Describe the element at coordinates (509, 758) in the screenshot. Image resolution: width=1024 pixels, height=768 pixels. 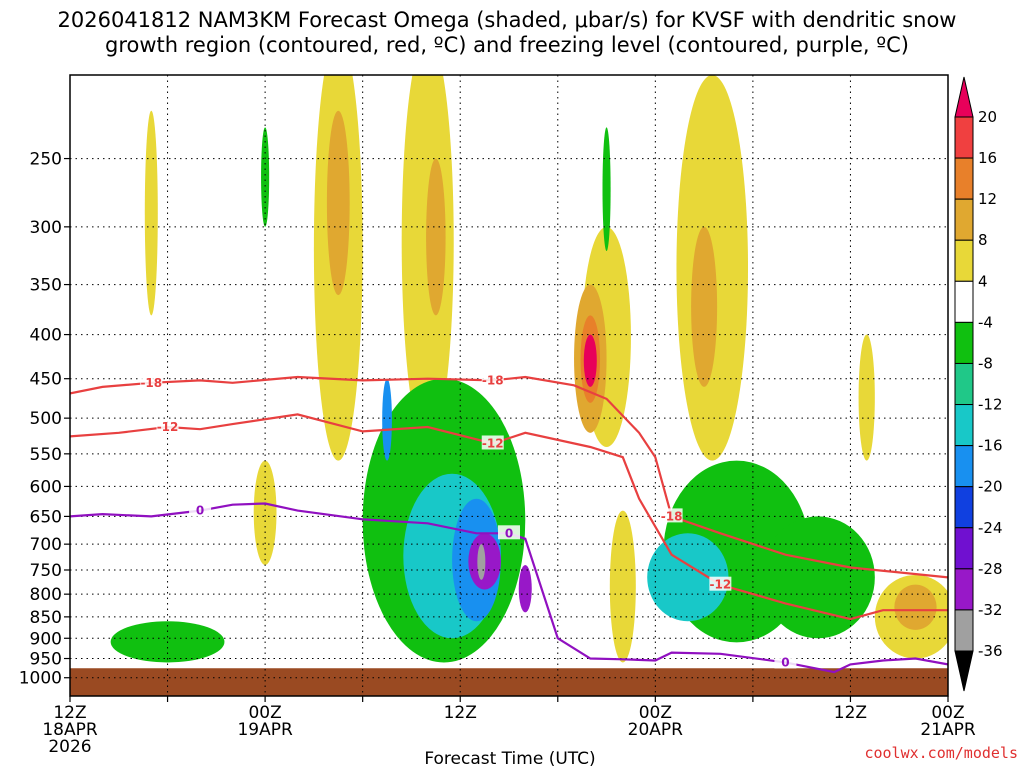
I see `x-axis-label: Forecast Time (UTC)` at that location.